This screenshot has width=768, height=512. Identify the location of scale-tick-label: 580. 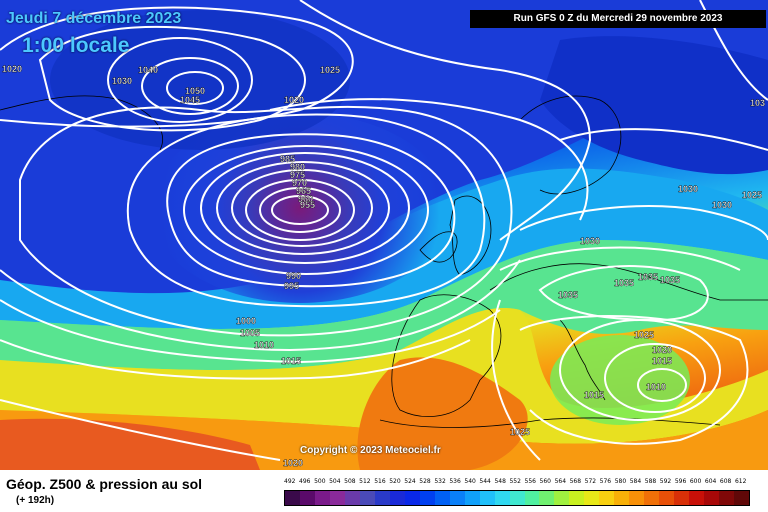
(620, 481).